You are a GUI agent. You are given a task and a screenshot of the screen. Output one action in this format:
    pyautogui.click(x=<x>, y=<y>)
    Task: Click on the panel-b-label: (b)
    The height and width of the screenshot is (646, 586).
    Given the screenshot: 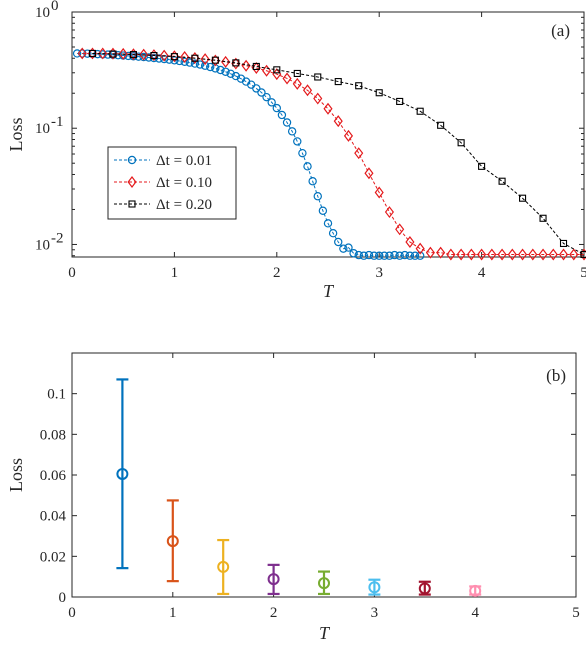 What is the action you would take?
    pyautogui.click(x=556, y=375)
    